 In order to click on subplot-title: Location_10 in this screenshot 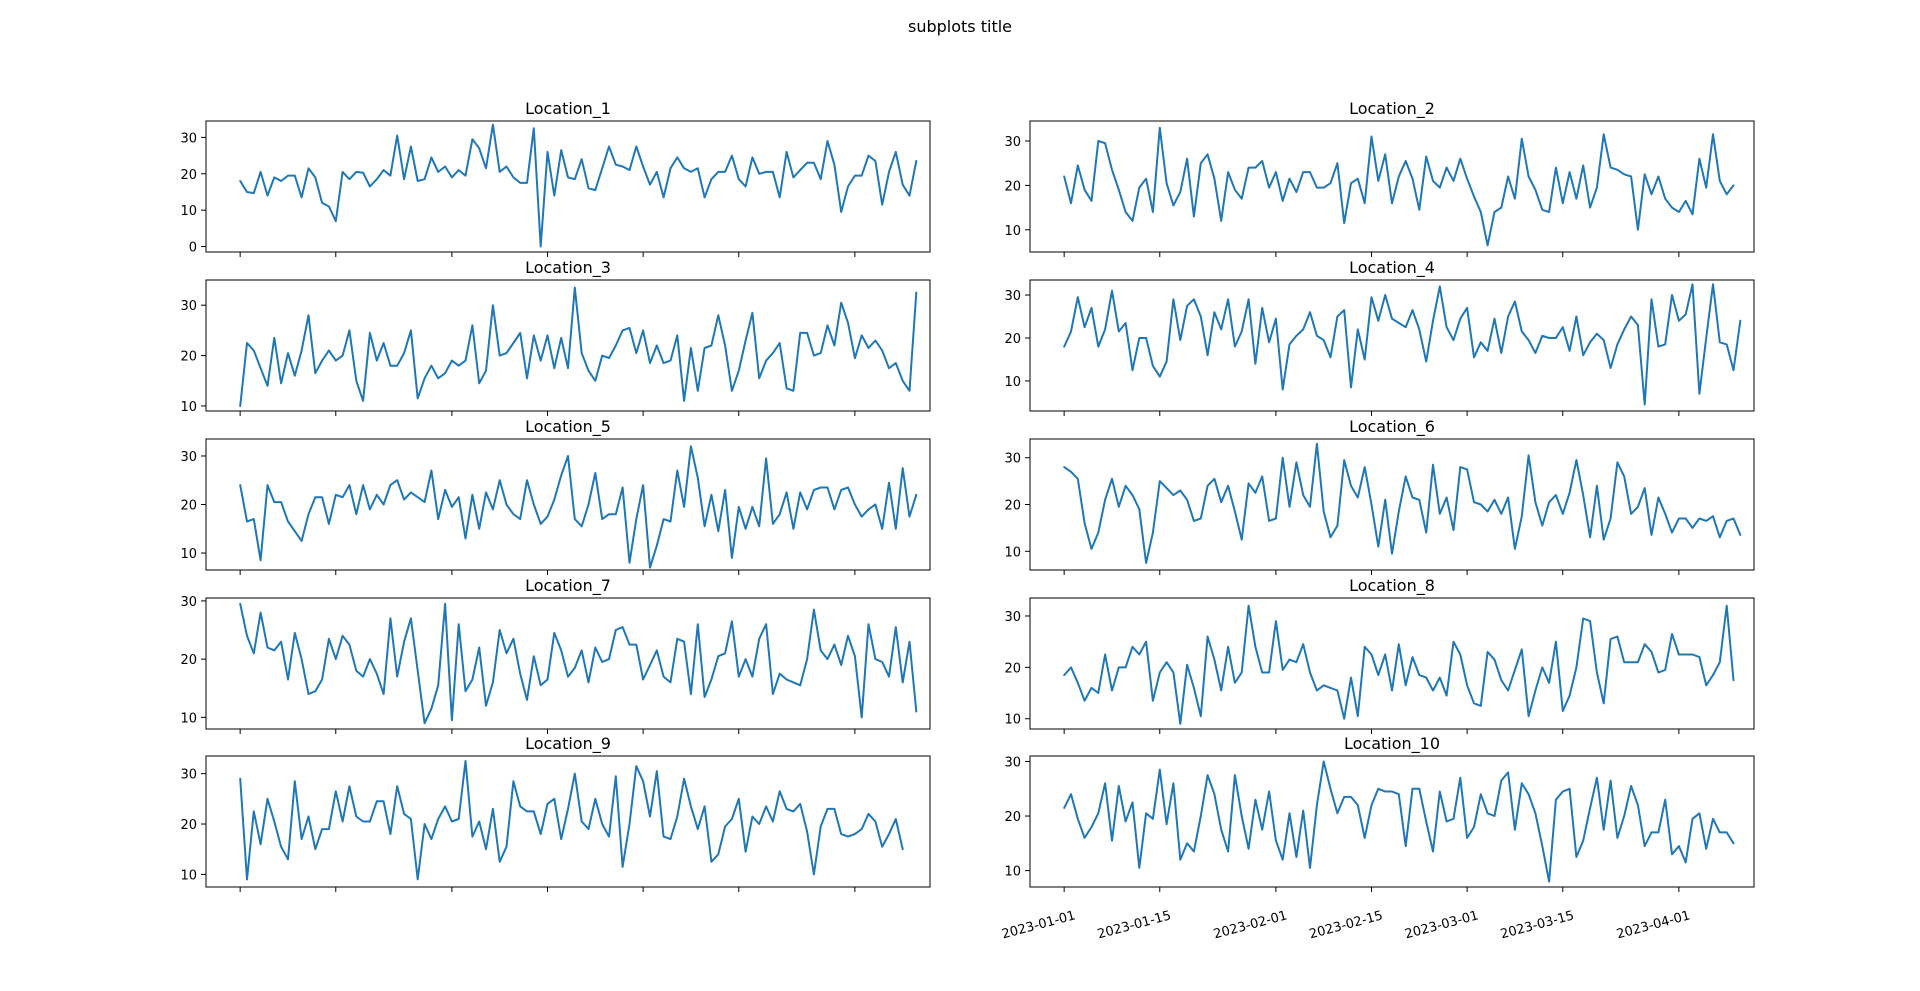, I will do `click(1392, 744)`.